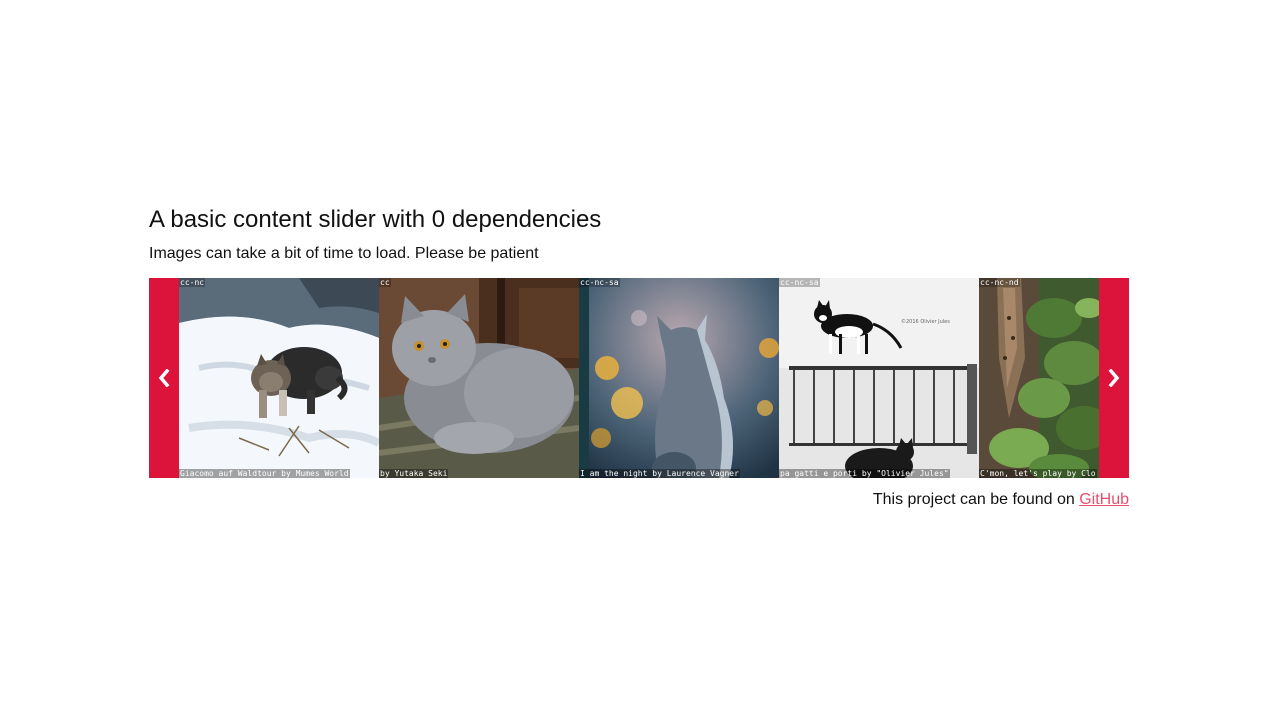 Image resolution: width=1280 pixels, height=720 pixels. Describe the element at coordinates (385, 282) in the screenshot. I see `slide-license: cc` at that location.